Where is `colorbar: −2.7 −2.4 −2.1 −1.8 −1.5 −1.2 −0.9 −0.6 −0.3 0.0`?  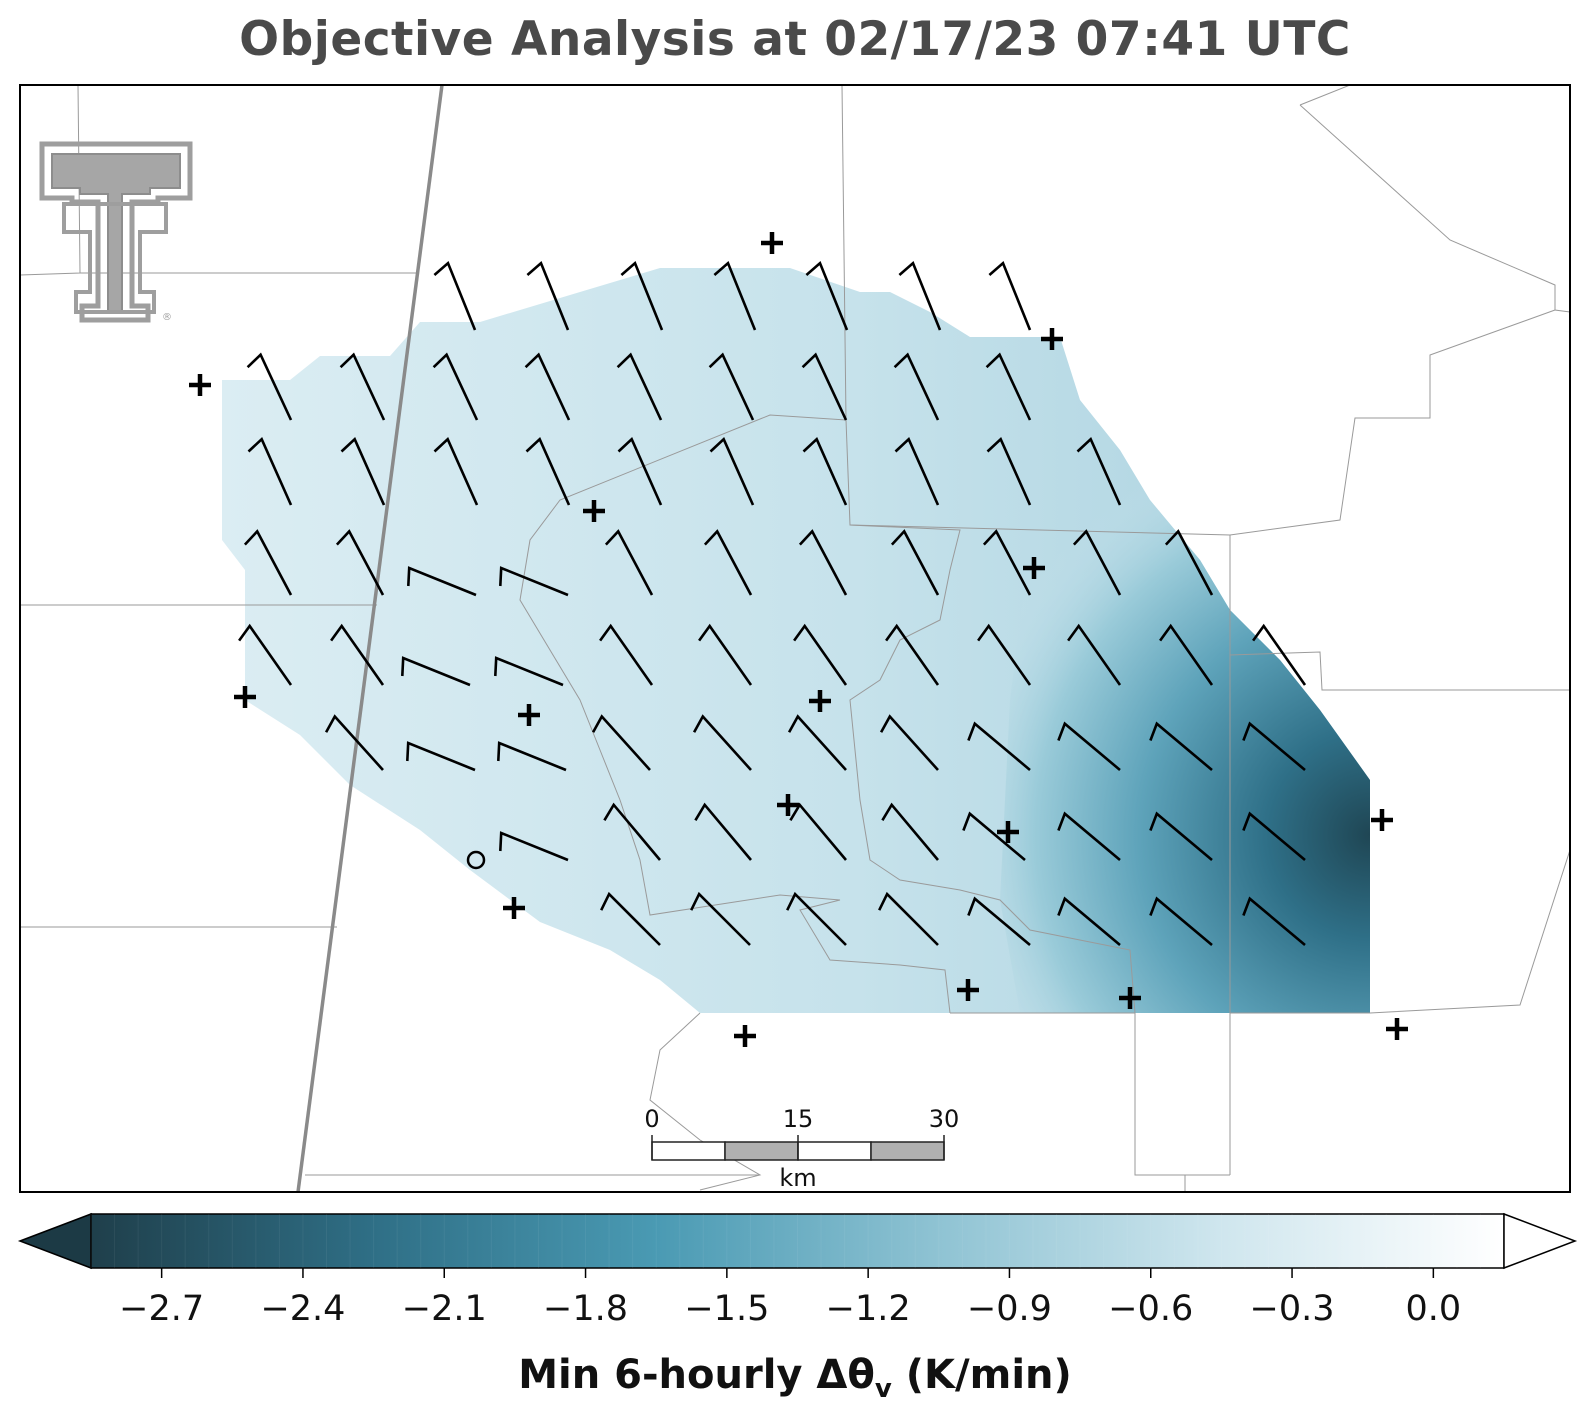
colorbar: −2.7 −2.4 −2.1 −1.8 −1.5 −1.2 −0.9 −0.6 −0.3 0.0 is located at coordinates (797, 1270).